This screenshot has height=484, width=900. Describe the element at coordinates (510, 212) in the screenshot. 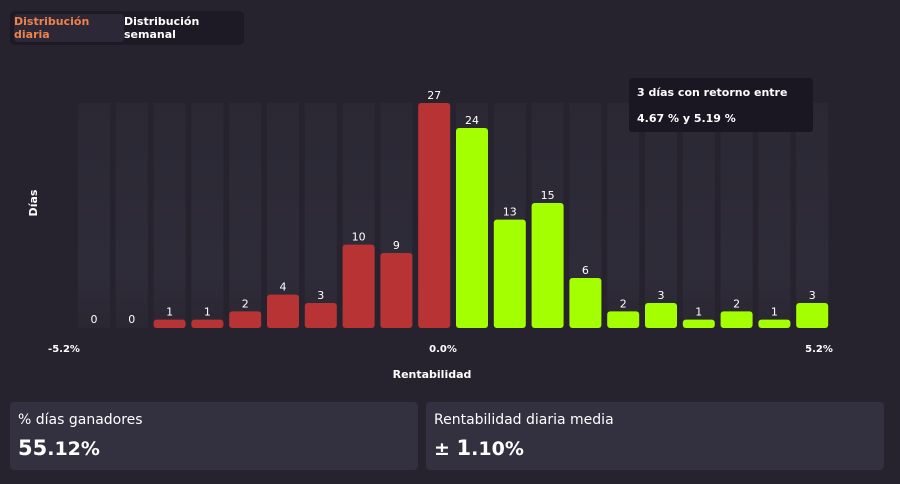

I see `bar-value-label: 13` at that location.